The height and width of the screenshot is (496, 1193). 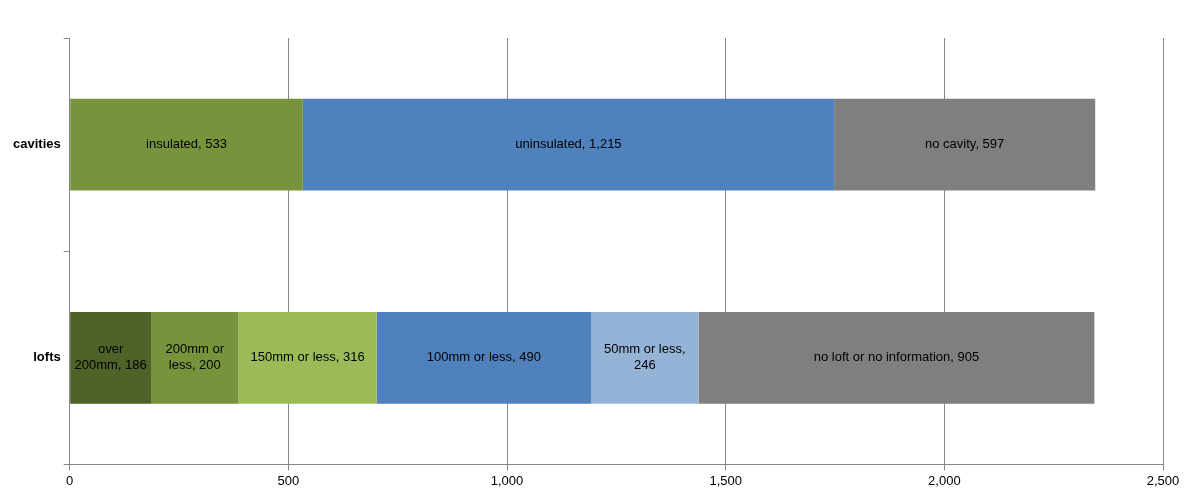 What do you see at coordinates (47, 357) in the screenshot?
I see `y-tick-label: lofts` at bounding box center [47, 357].